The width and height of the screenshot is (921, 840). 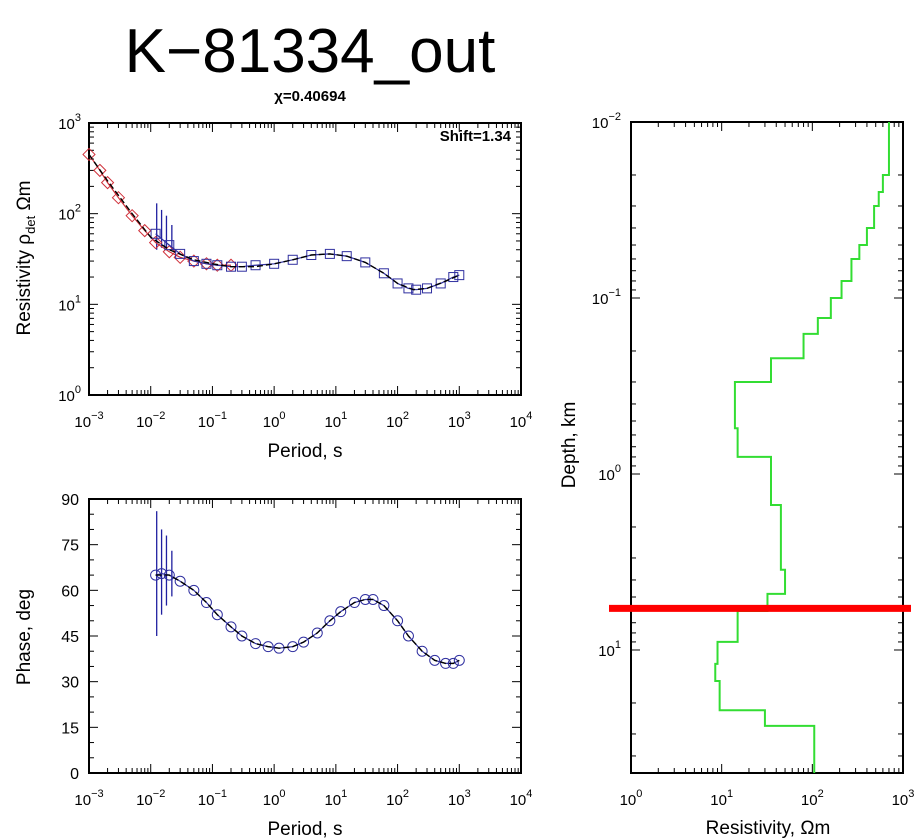 What do you see at coordinates (606, 297) in the screenshot?
I see `y-tick-label: 10−1` at bounding box center [606, 297].